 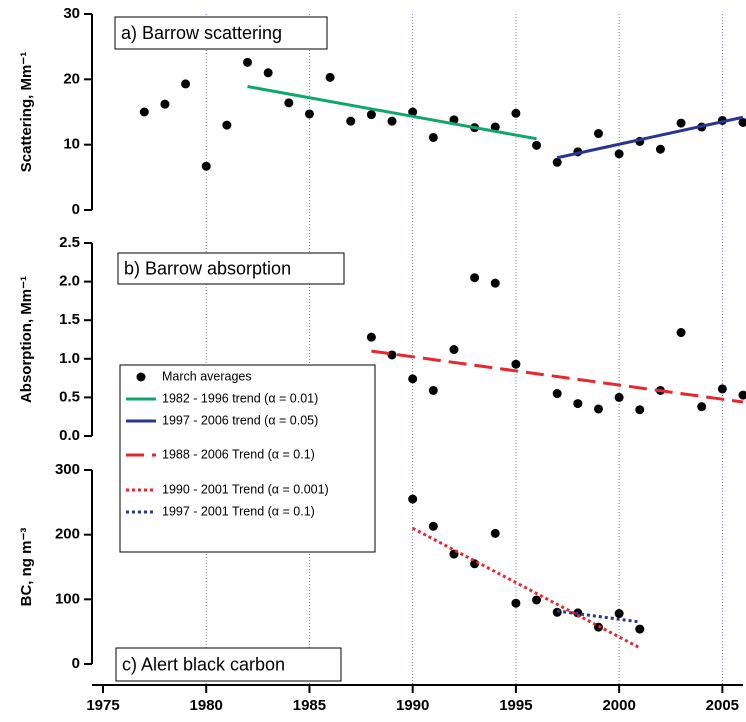 I want to click on legend-box, so click(x=247, y=458).